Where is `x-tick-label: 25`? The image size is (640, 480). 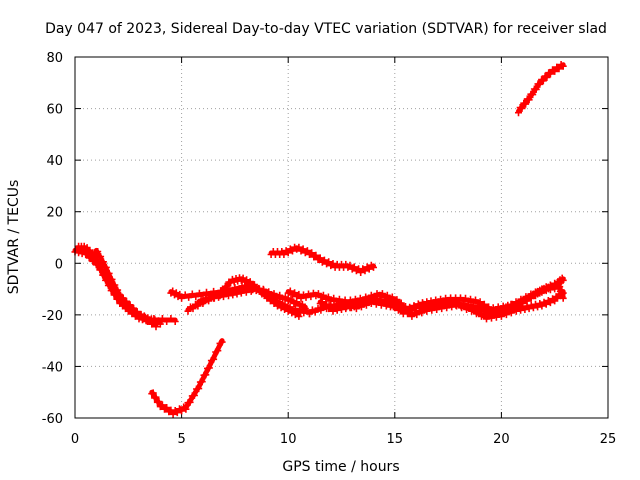
x-tick-label: 25 is located at coordinates (608, 439).